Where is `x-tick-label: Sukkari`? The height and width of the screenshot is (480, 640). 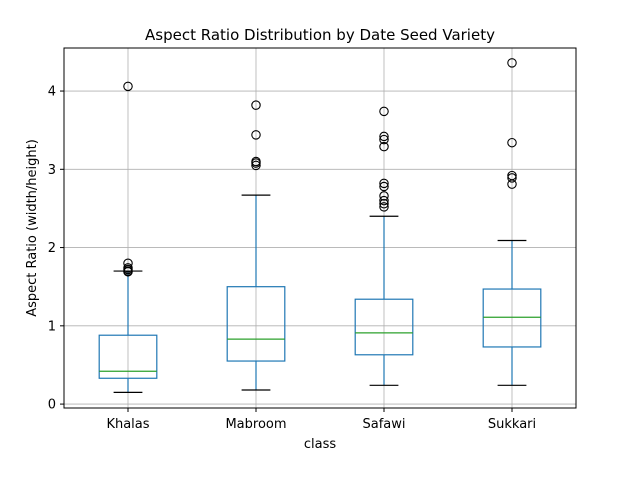
x-tick-label: Sukkari is located at coordinates (512, 424).